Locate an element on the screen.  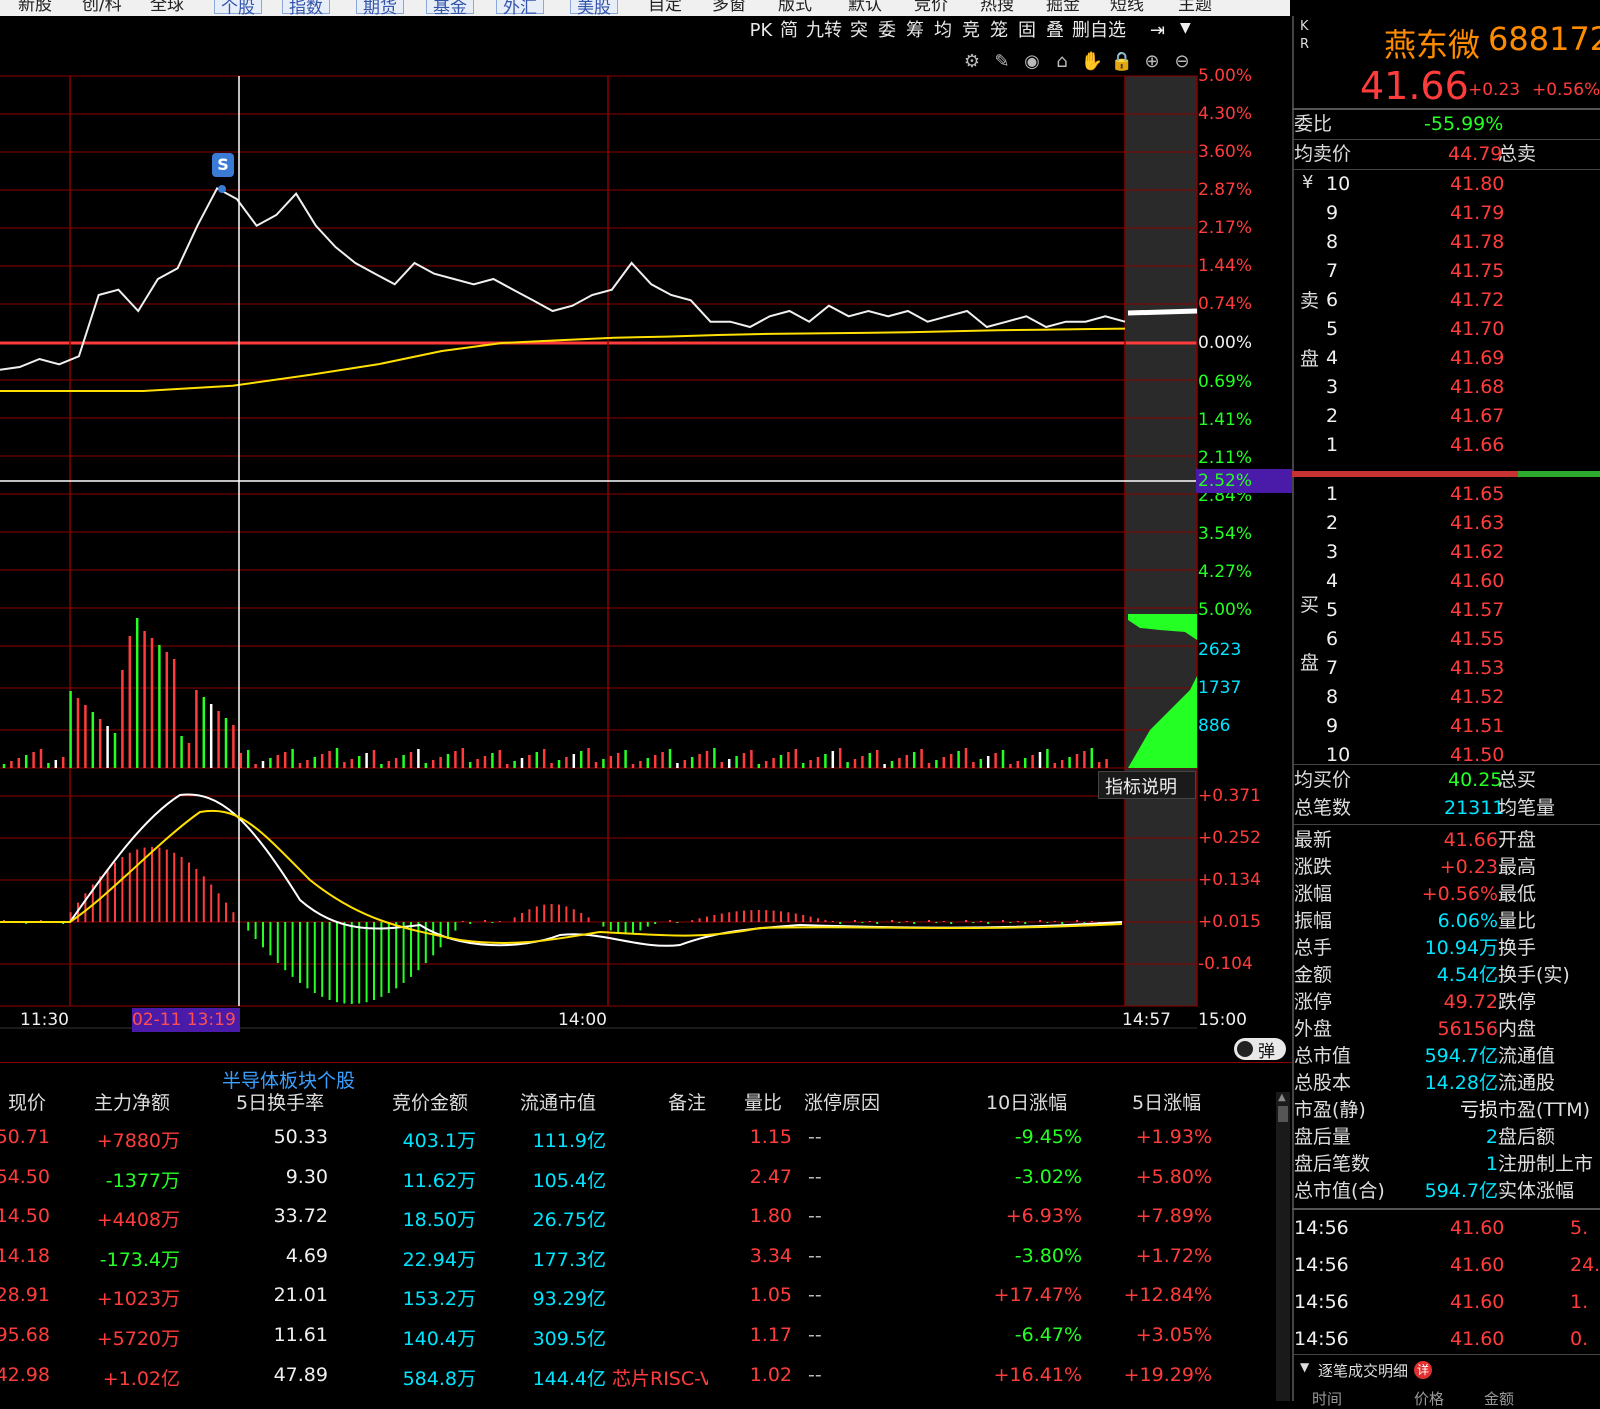
scroll-up-icon: ▲ is located at coordinates (1282, 1097).